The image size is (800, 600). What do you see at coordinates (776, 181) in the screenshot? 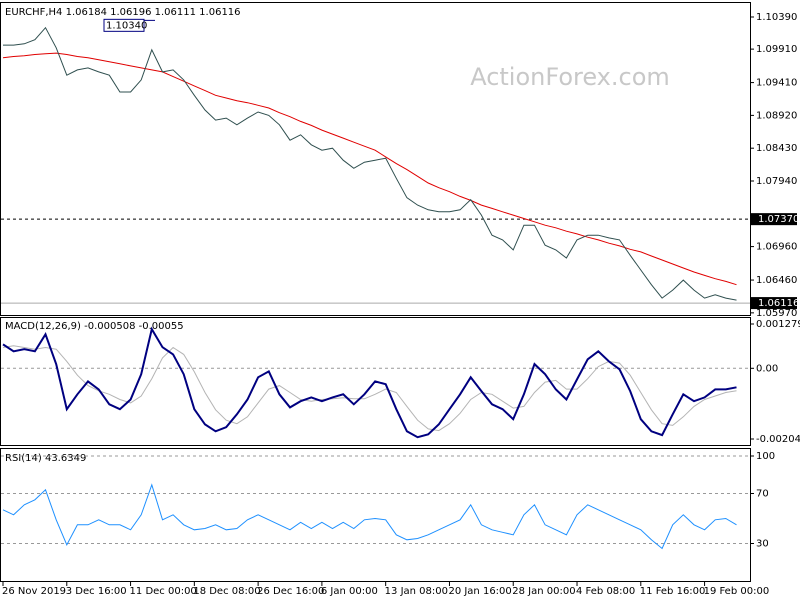
I see `y-tick-label: 1.07940` at bounding box center [776, 181].